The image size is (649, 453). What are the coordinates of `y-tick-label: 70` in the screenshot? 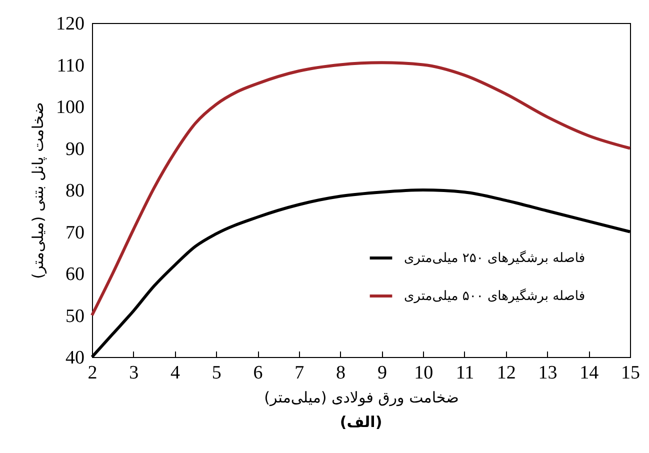 It's located at (75, 233).